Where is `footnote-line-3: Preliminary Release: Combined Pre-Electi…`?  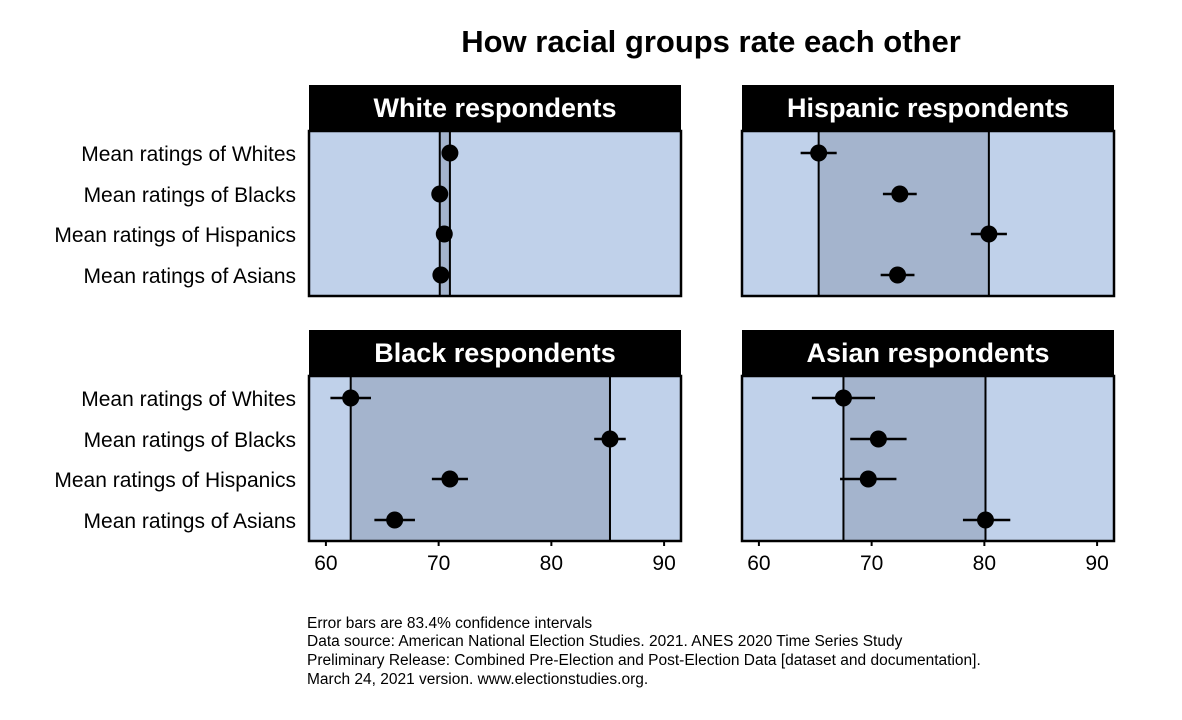 footnote-line-3: Preliminary Release: Combined Pre-Electi… is located at coordinates (644, 660).